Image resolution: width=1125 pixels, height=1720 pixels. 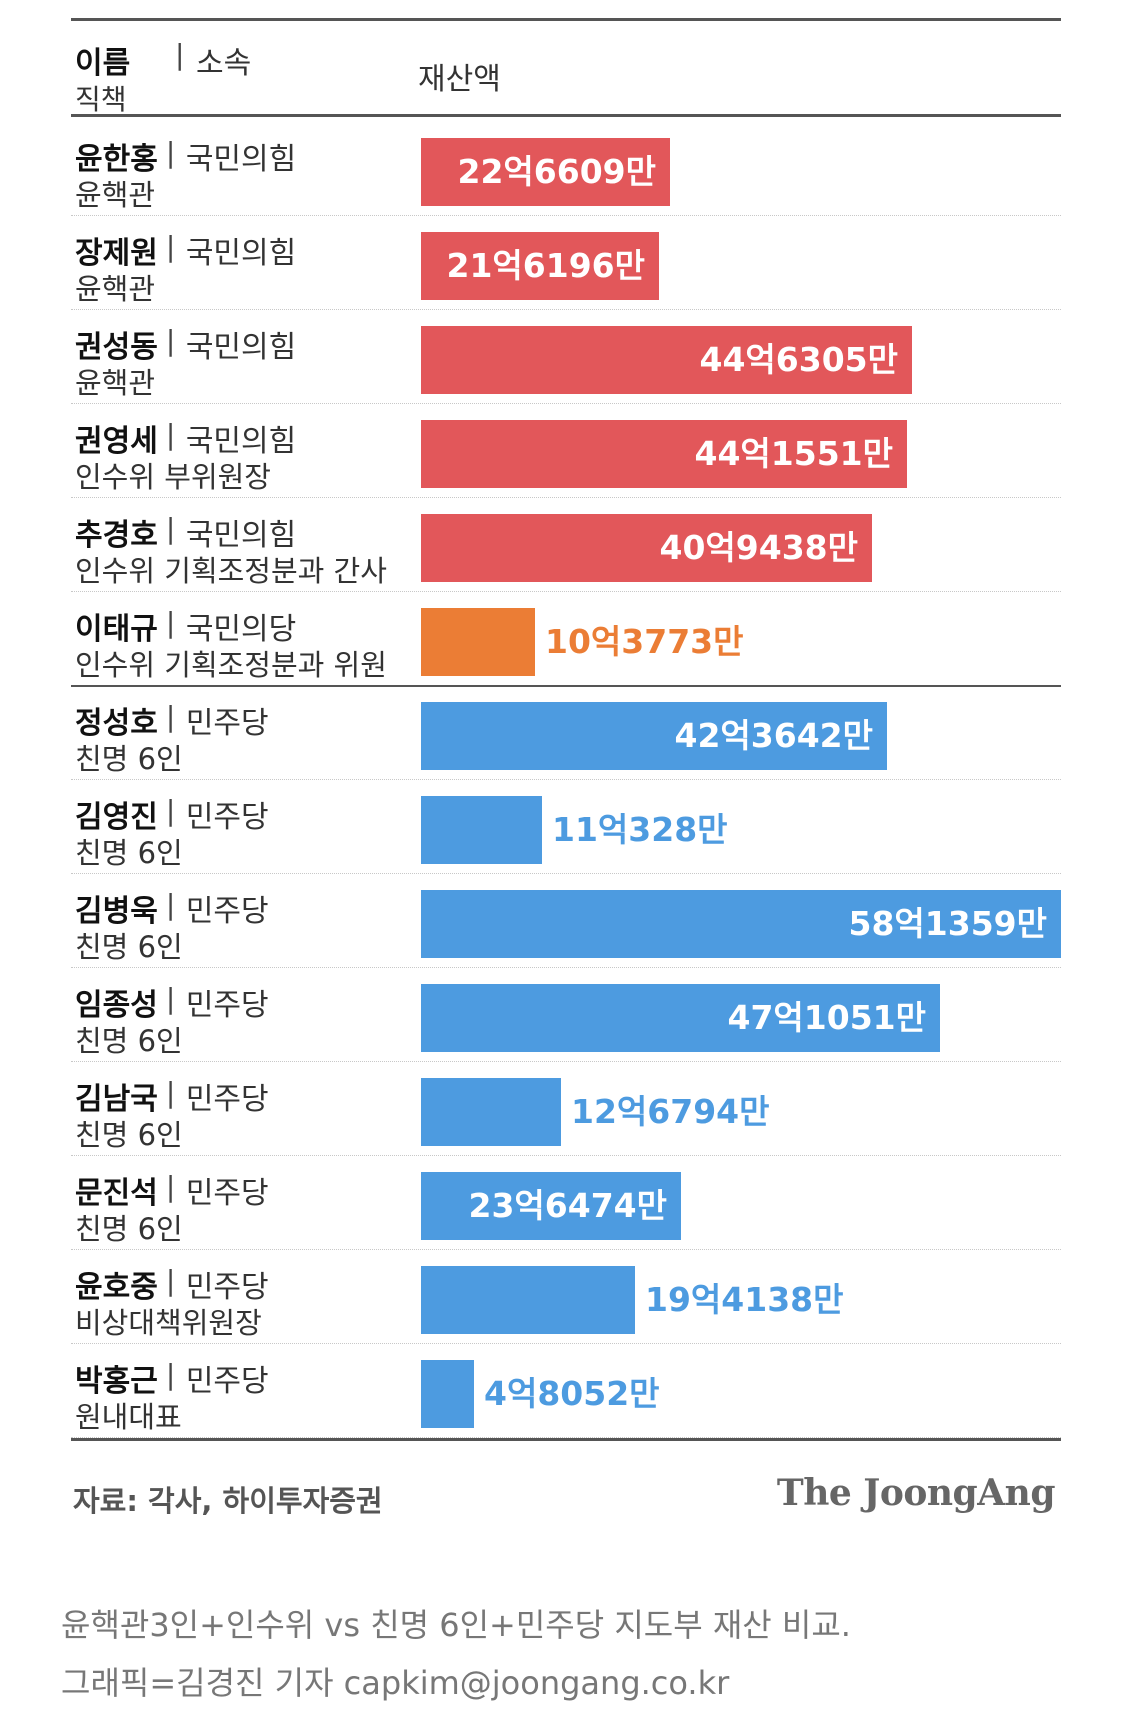 What do you see at coordinates (774, 735) in the screenshot?
I see `asset-value-label: 42억3642만` at bounding box center [774, 735].